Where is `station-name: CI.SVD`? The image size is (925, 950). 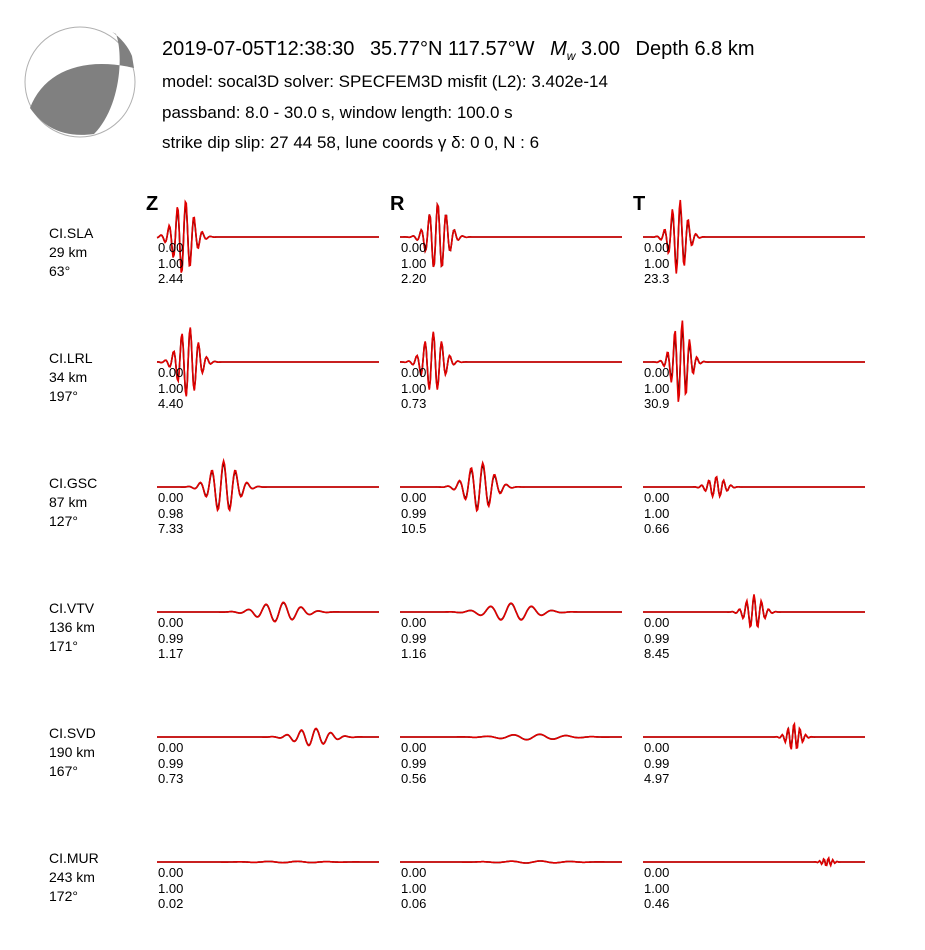
station-name: CI.SVD is located at coordinates (72, 733).